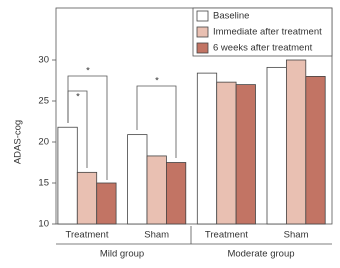 This screenshot has width=340, height=268. I want to click on group-label: Moderate group, so click(260, 254).